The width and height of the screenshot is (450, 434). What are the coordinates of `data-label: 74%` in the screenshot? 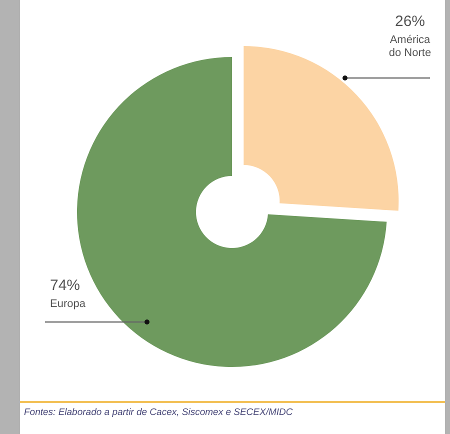 It's located at (65, 285).